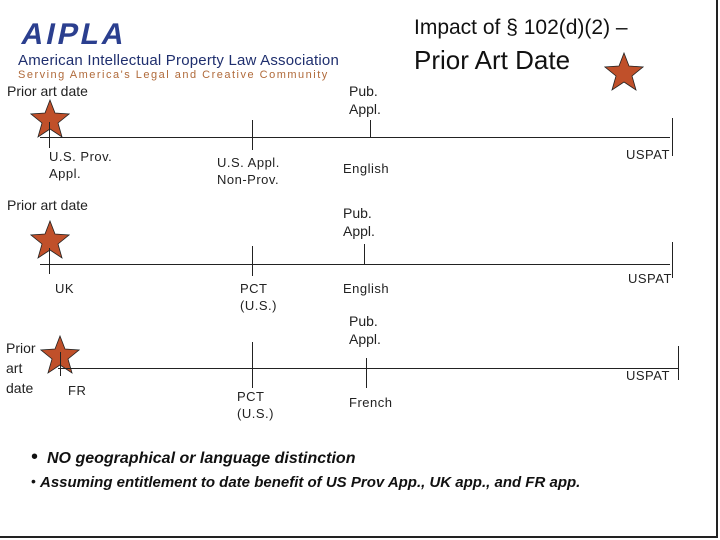 The image size is (720, 540). What do you see at coordinates (650, 278) in the screenshot?
I see `event-uspat-2: USPAT` at bounding box center [650, 278].